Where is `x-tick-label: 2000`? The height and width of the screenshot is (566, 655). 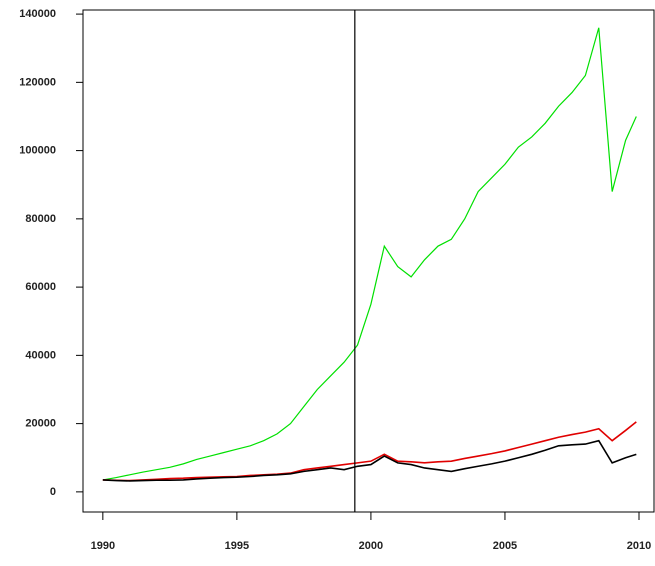
x-tick-label: 2000 is located at coordinates (371, 546).